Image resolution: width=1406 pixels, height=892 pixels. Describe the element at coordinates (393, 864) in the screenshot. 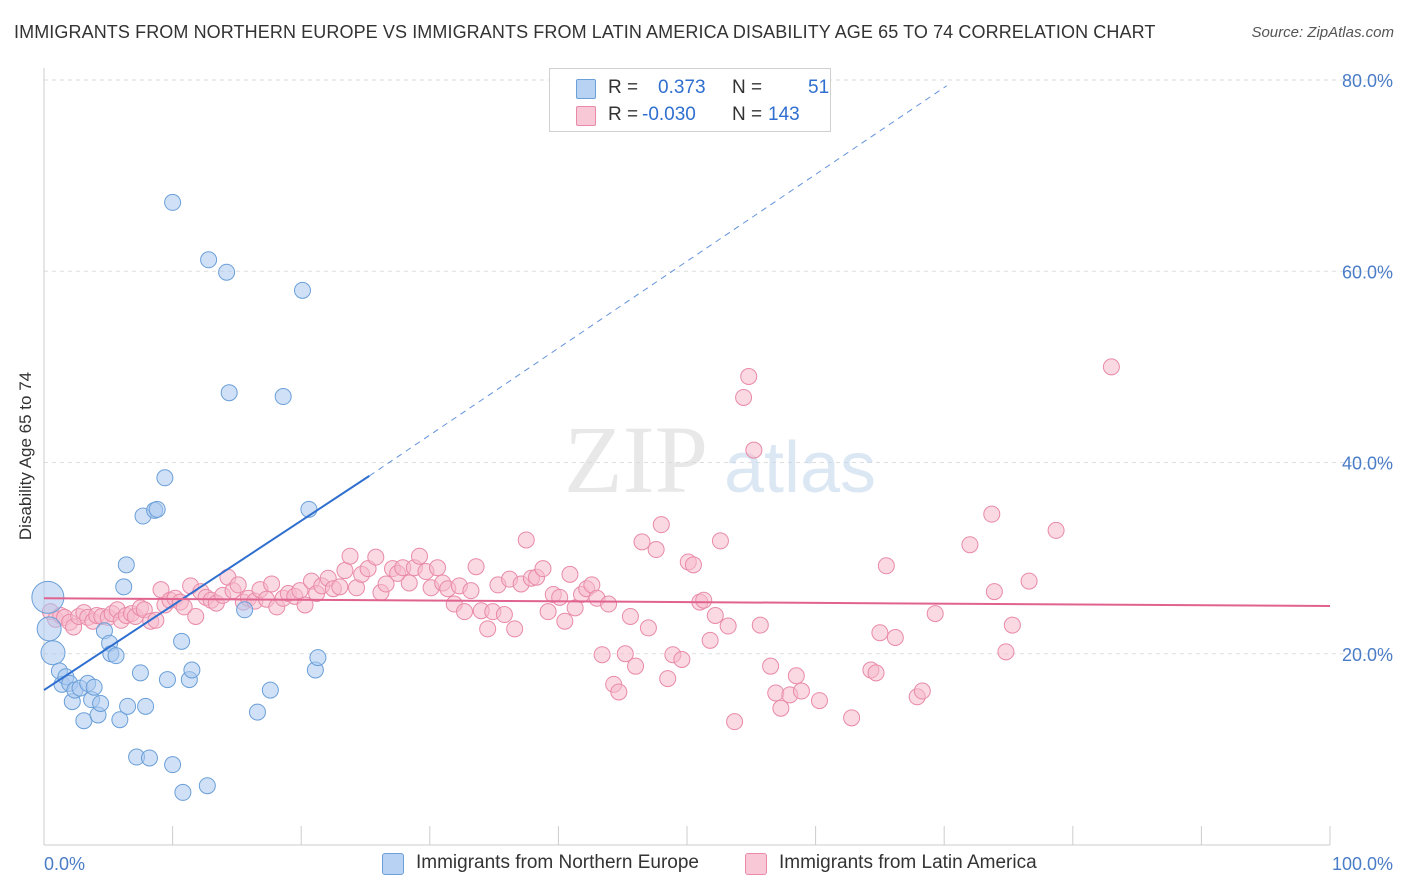

I see `bottom-legend-swatch-blue` at that location.